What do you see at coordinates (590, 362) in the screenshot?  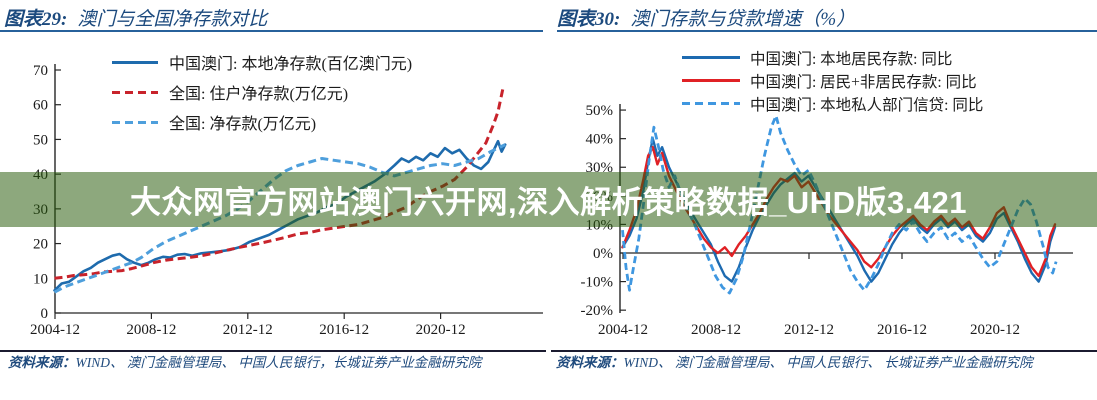 I see `right-source-label: 资料来源：` at bounding box center [590, 362].